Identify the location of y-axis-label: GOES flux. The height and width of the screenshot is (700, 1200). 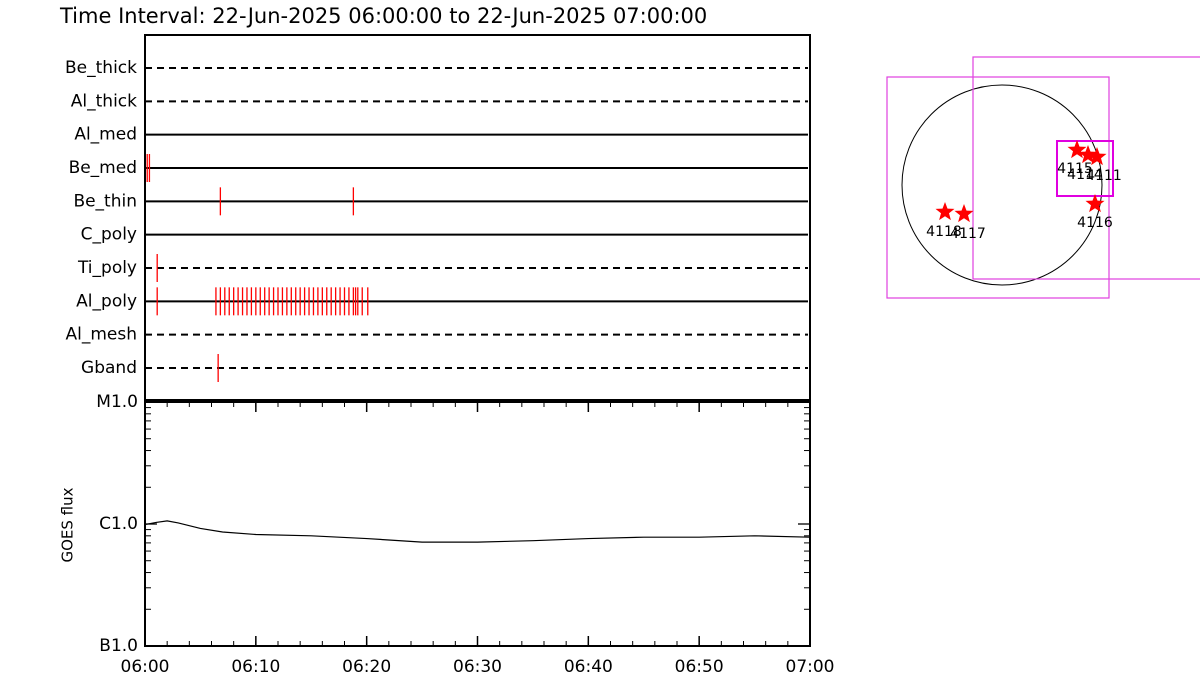
(68, 524).